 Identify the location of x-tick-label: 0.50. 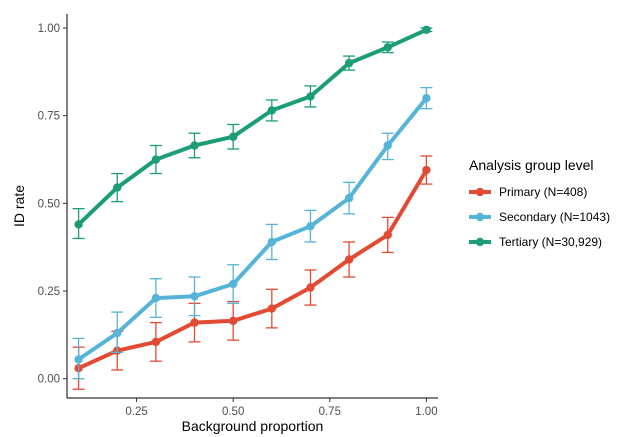
(233, 412).